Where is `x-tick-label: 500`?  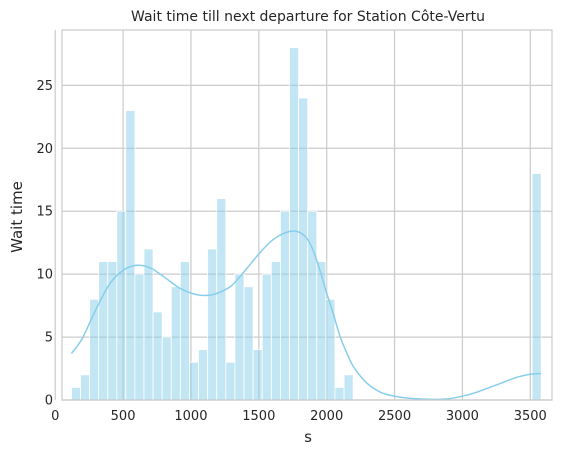 x-tick-label: 500 is located at coordinates (123, 416).